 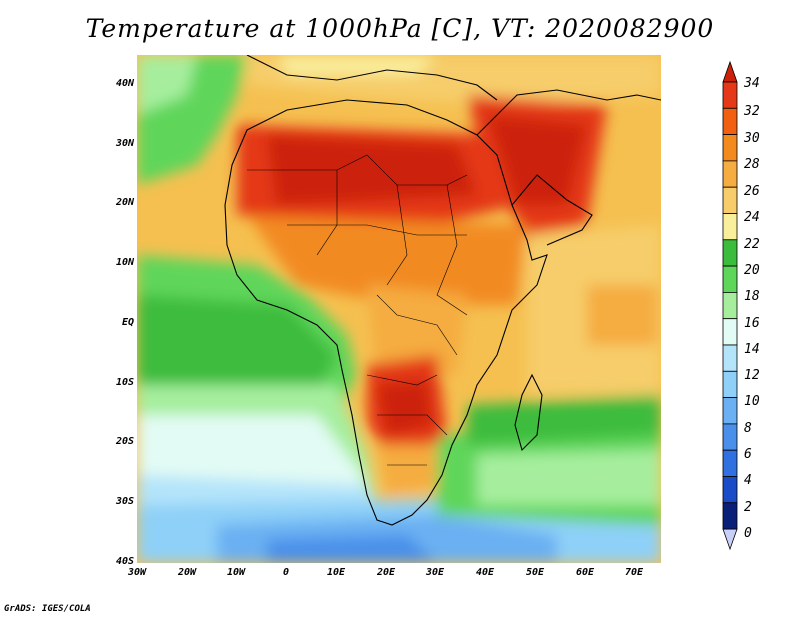 What do you see at coordinates (748, 507) in the screenshot?
I see `cb-label-2: 2` at bounding box center [748, 507].